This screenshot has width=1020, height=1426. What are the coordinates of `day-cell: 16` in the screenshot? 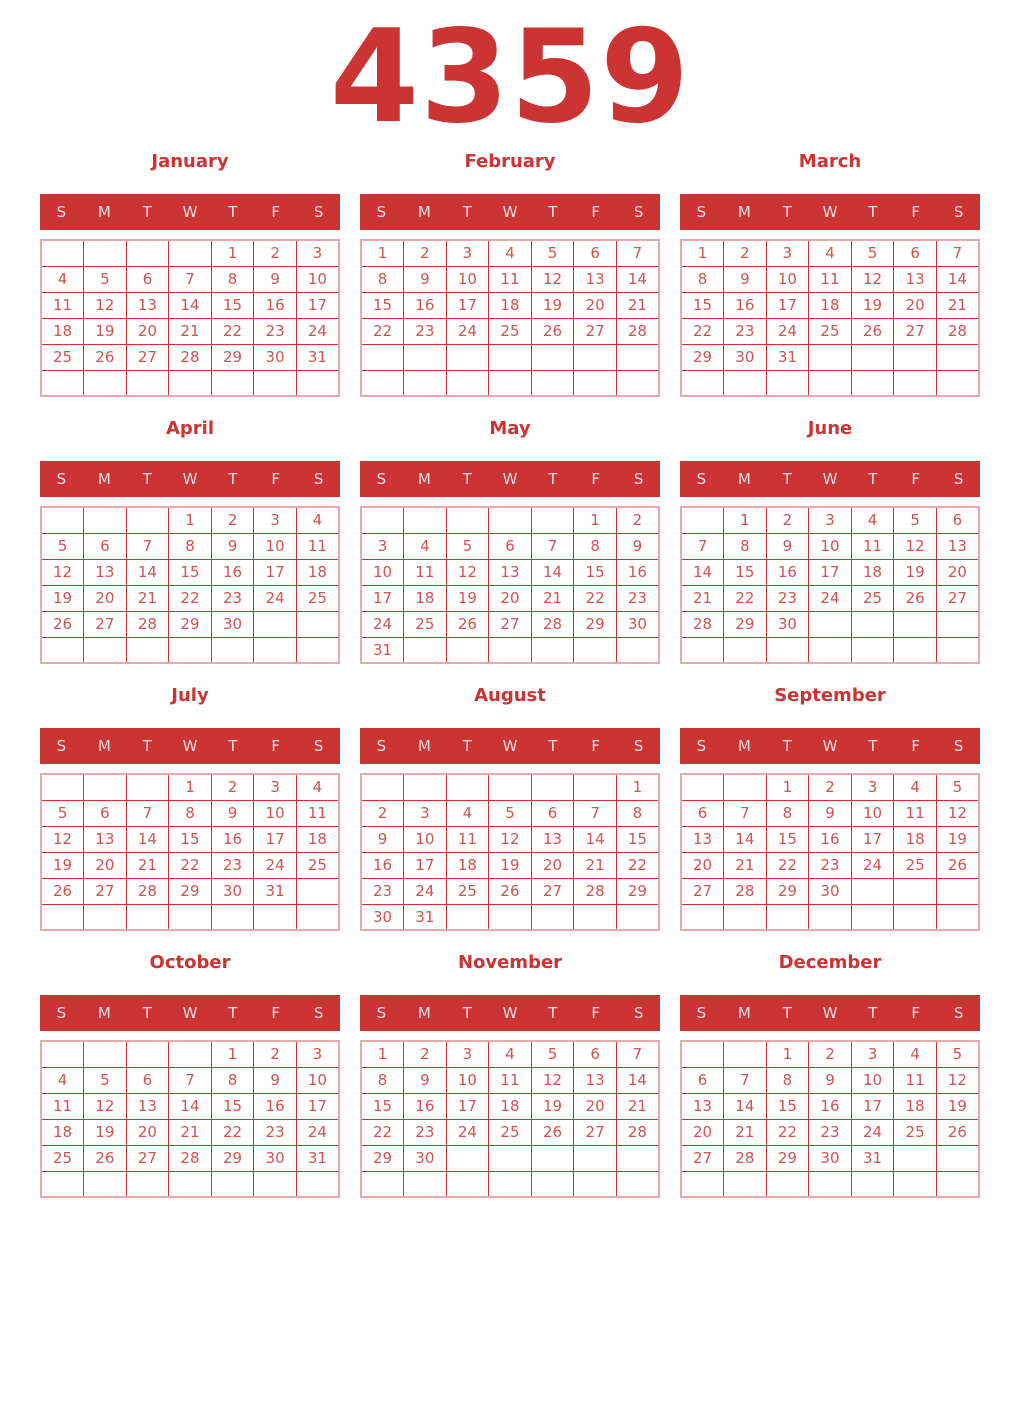 It's located at (637, 572).